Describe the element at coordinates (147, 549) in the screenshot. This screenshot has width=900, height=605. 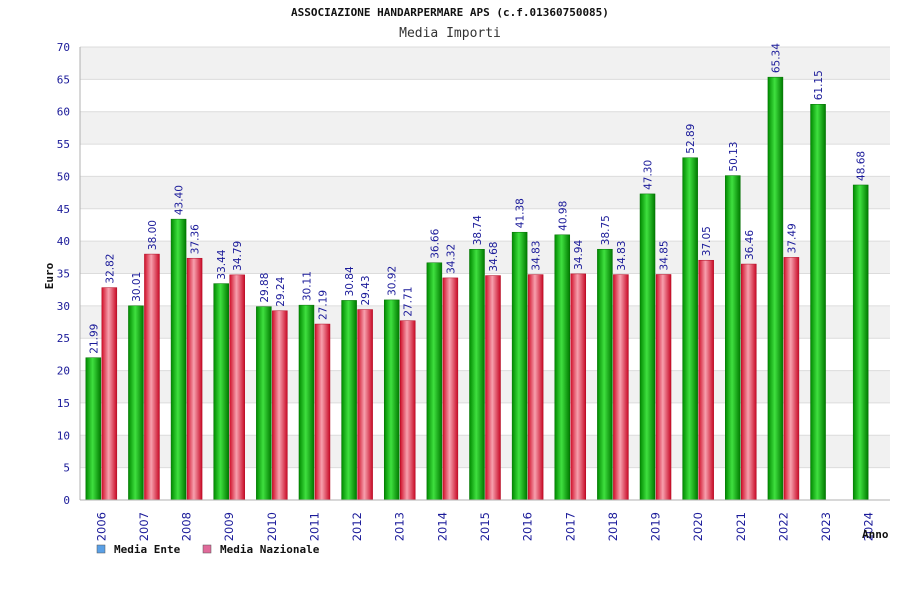
I see `legend-label-media-ente: Media Ente` at that location.